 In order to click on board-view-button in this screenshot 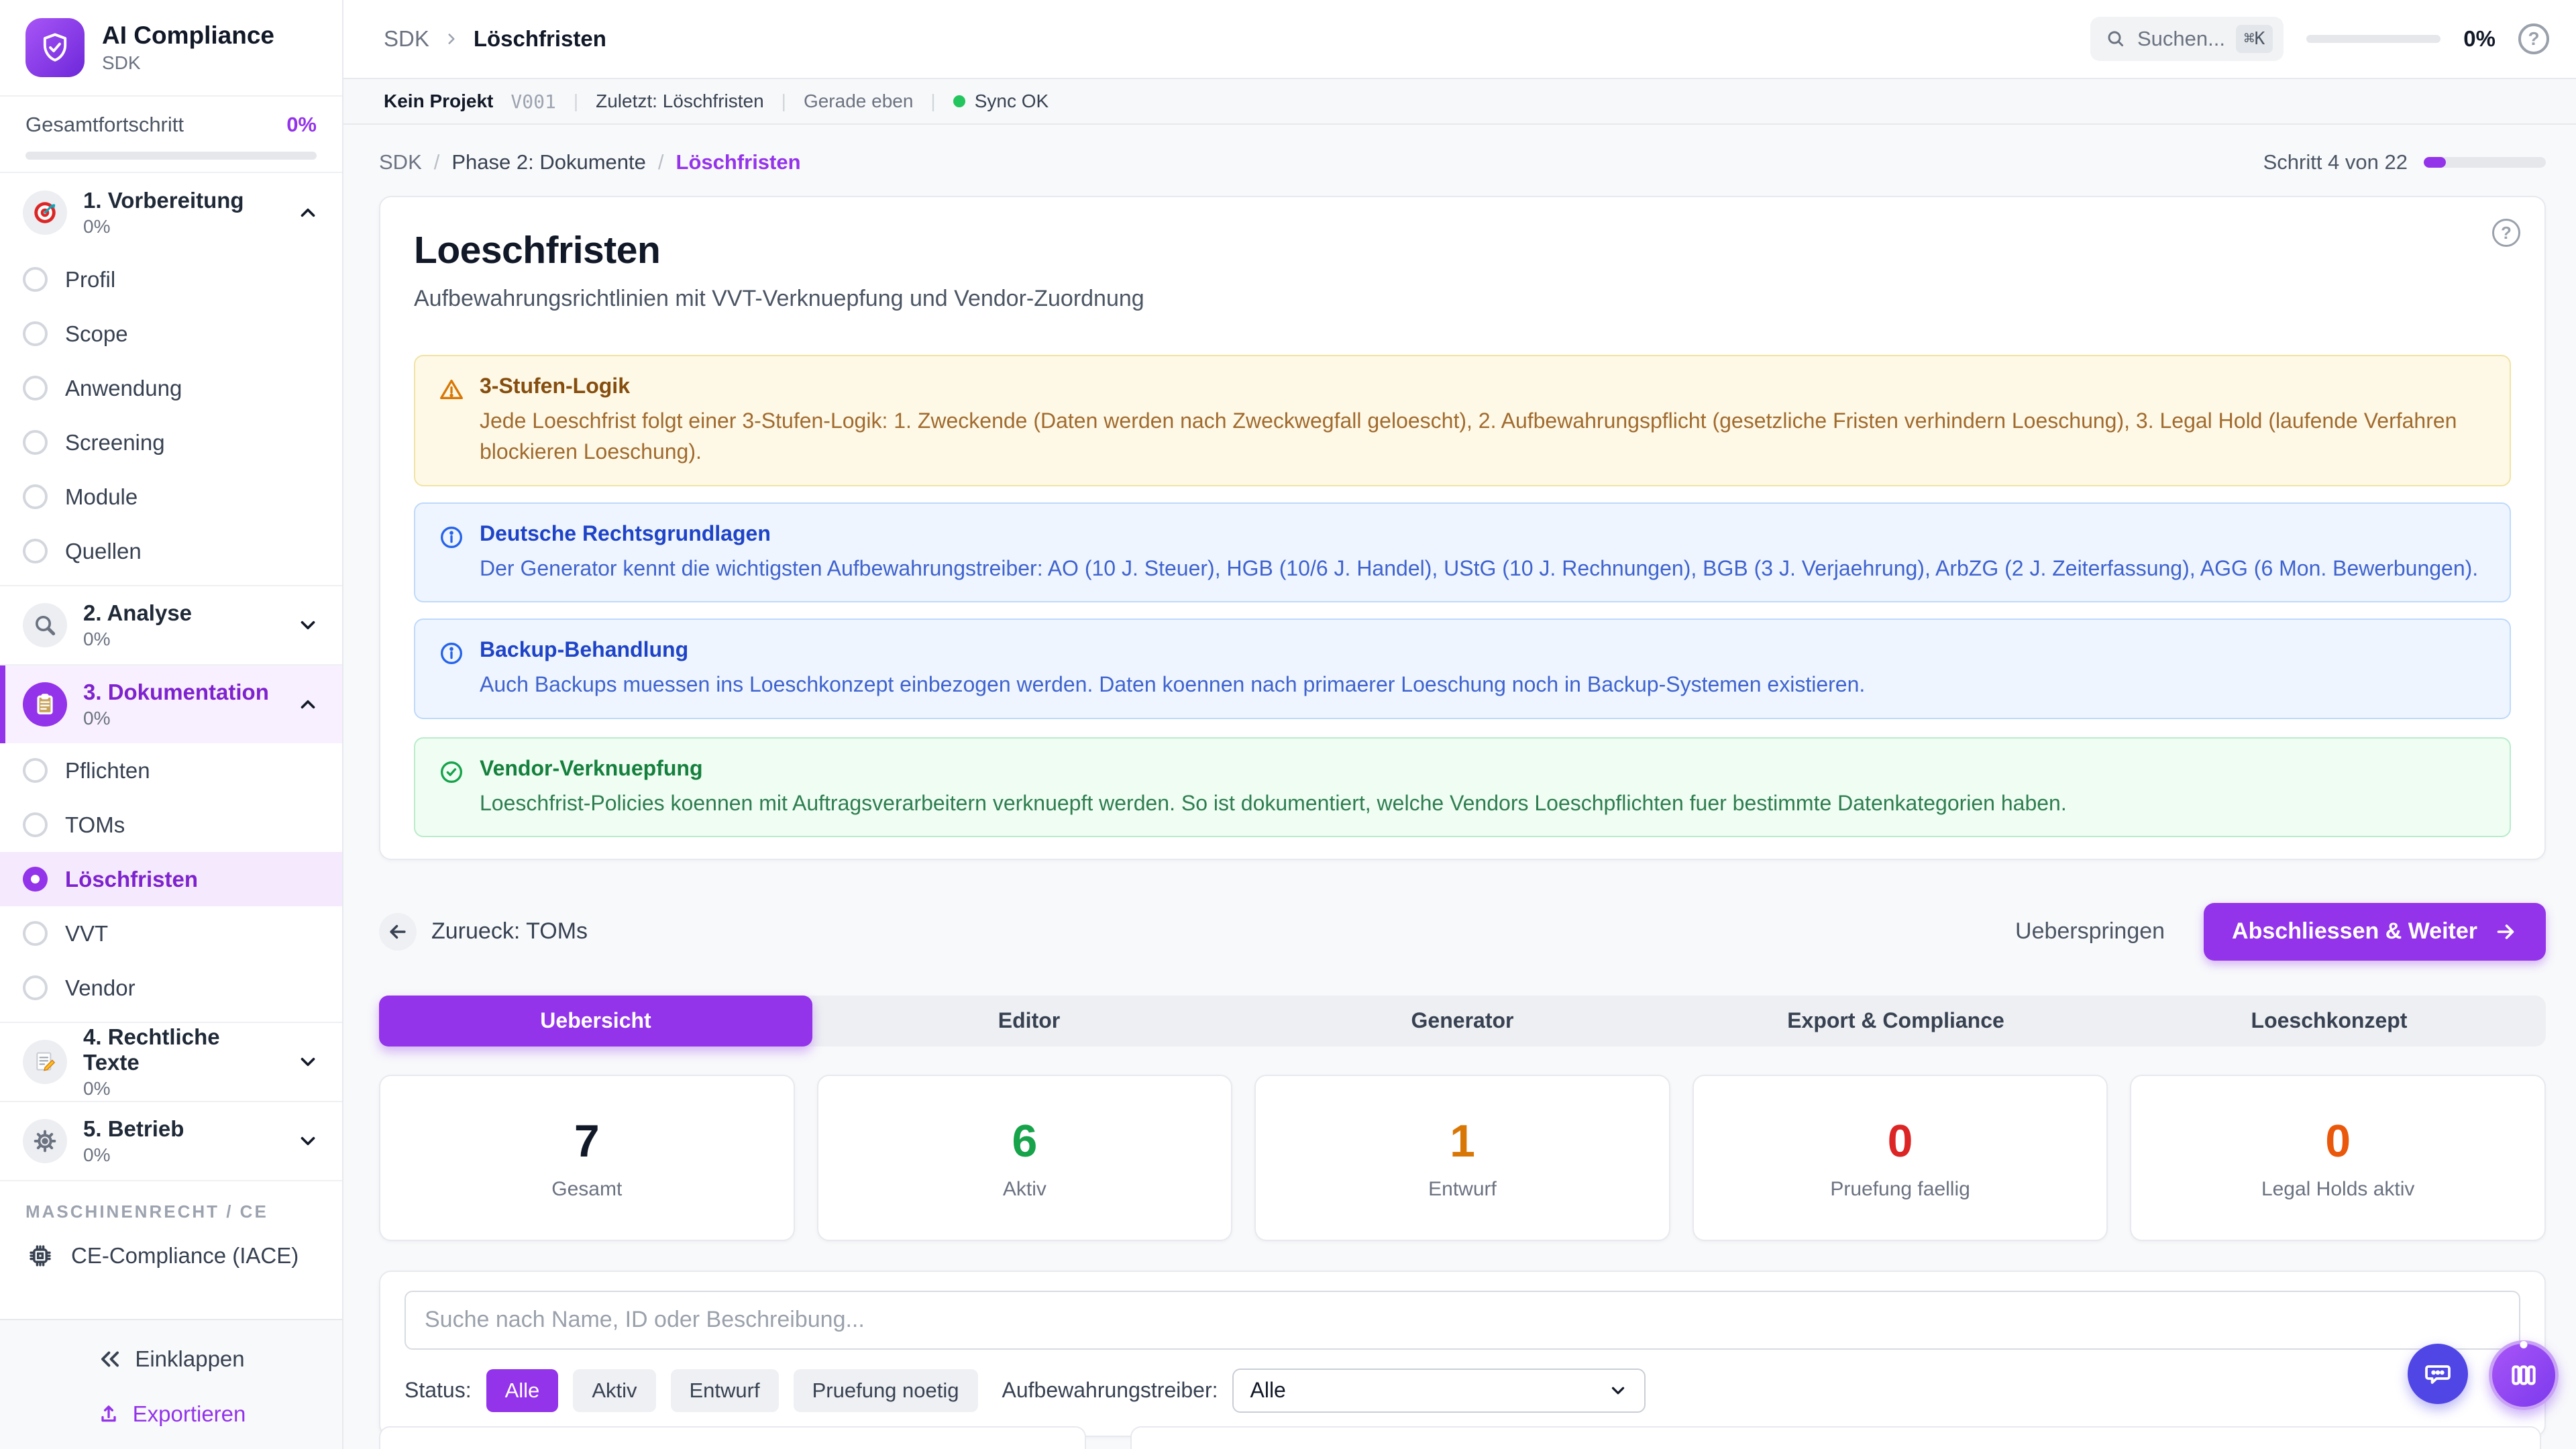, I will do `click(2524, 1375)`.